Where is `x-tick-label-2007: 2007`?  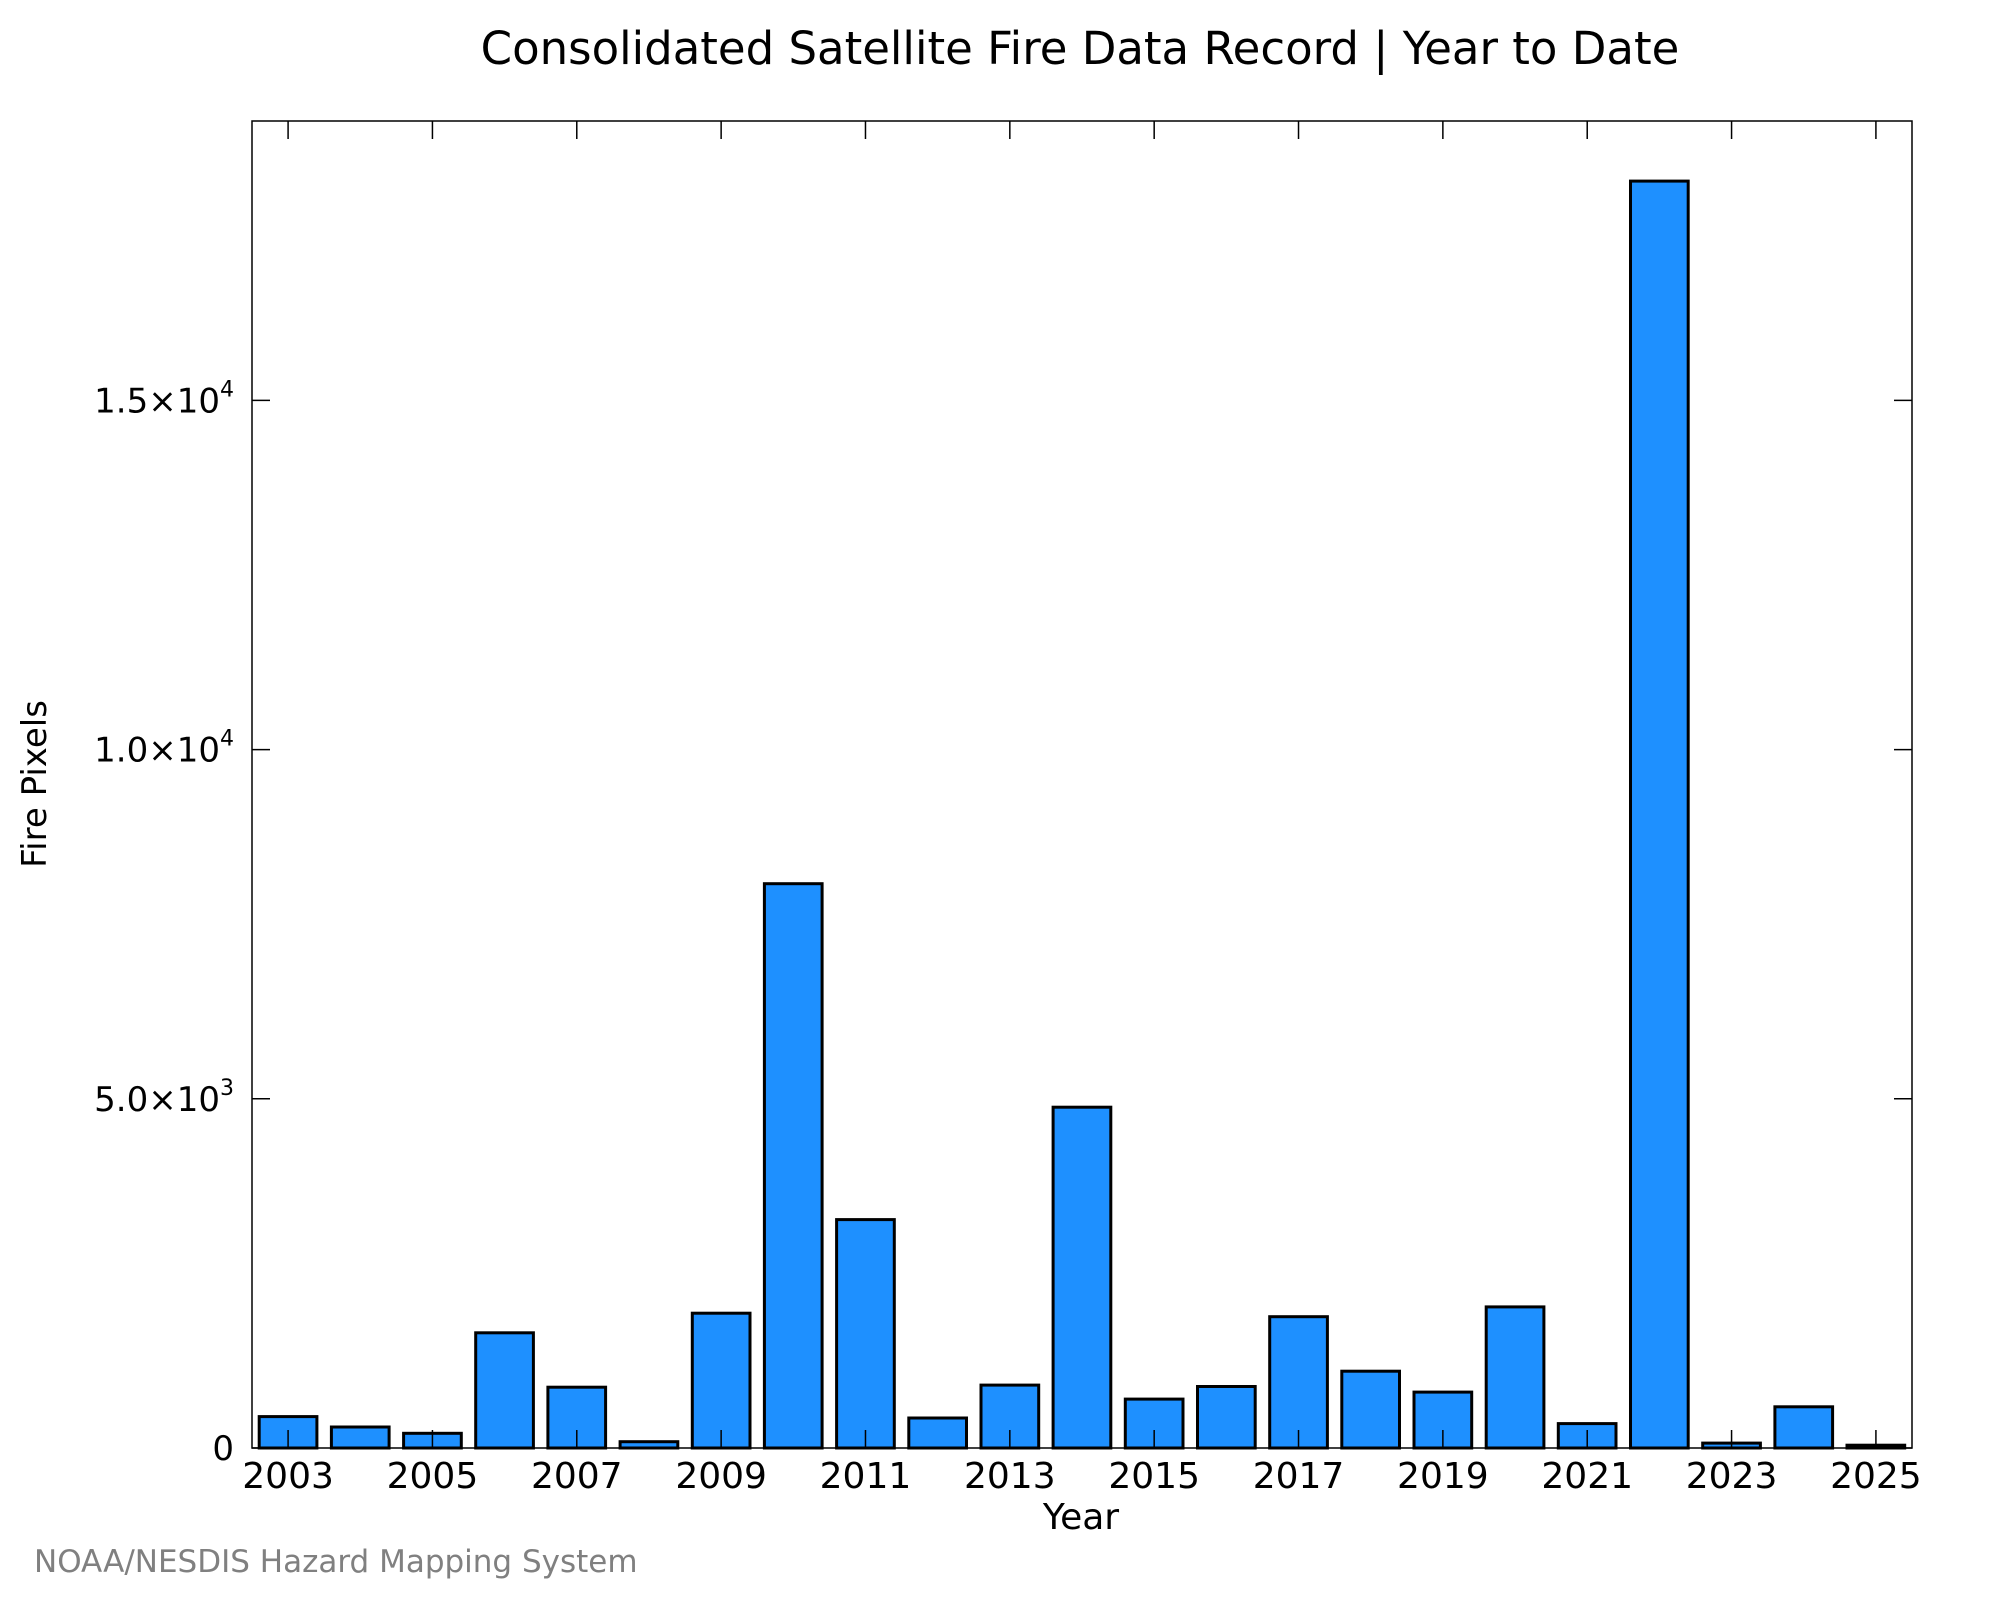
x-tick-label-2007: 2007 is located at coordinates (577, 1476).